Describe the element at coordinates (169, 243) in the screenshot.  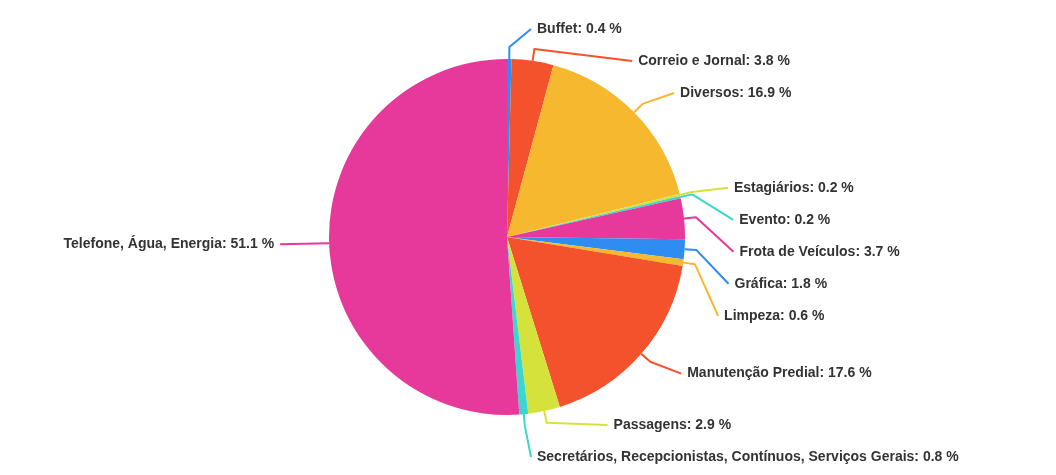
I see `slice-label: Telefone, Água, Energia: 51.1 %` at that location.